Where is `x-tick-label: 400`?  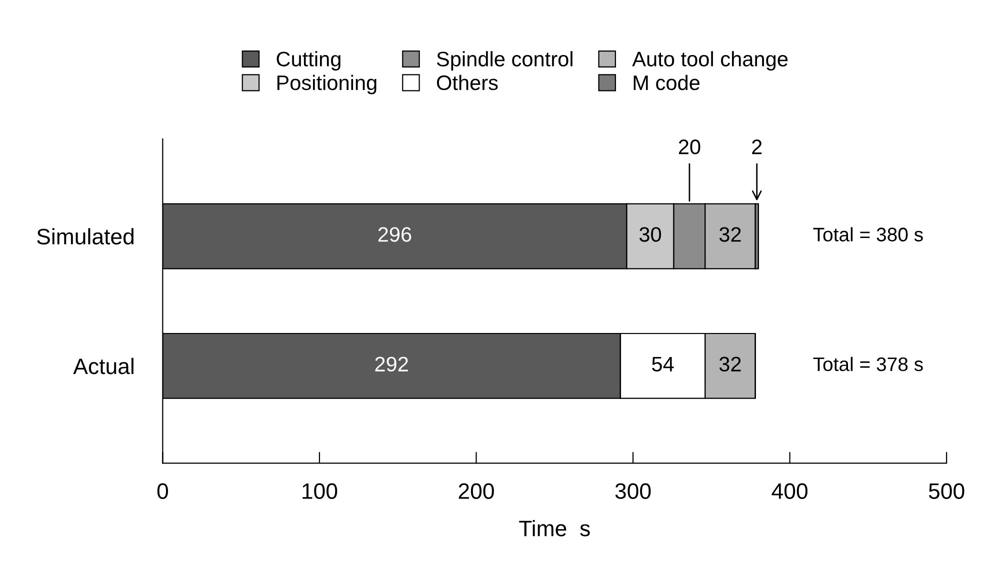
x-tick-label: 400 is located at coordinates (790, 491).